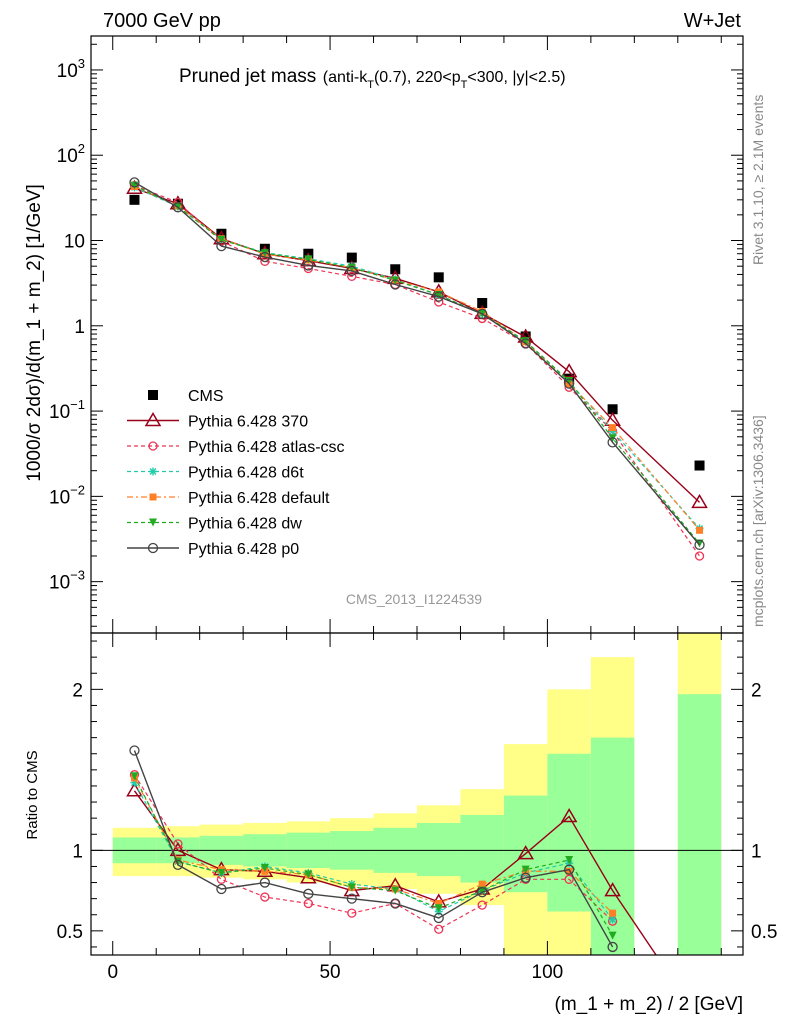 The height and width of the screenshot is (1029, 786). Describe the element at coordinates (217, 421) in the screenshot. I see `legend-entry-p370: Pythia 6.428 370` at that location.